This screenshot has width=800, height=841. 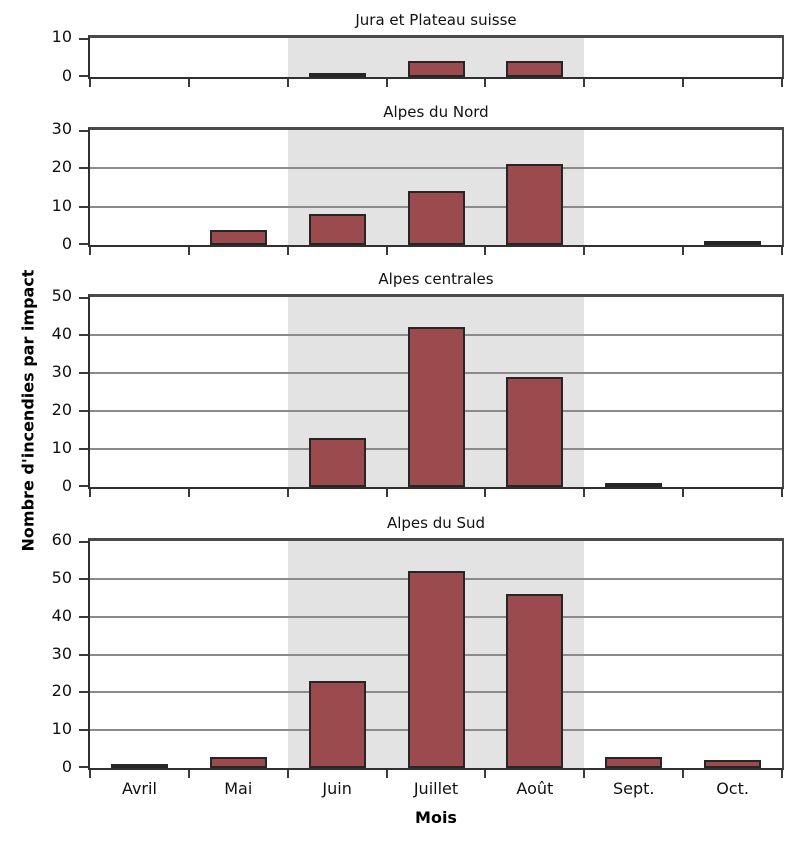 What do you see at coordinates (436, 669) in the screenshot?
I see `bar-juillet-alpes-du-sud` at bounding box center [436, 669].